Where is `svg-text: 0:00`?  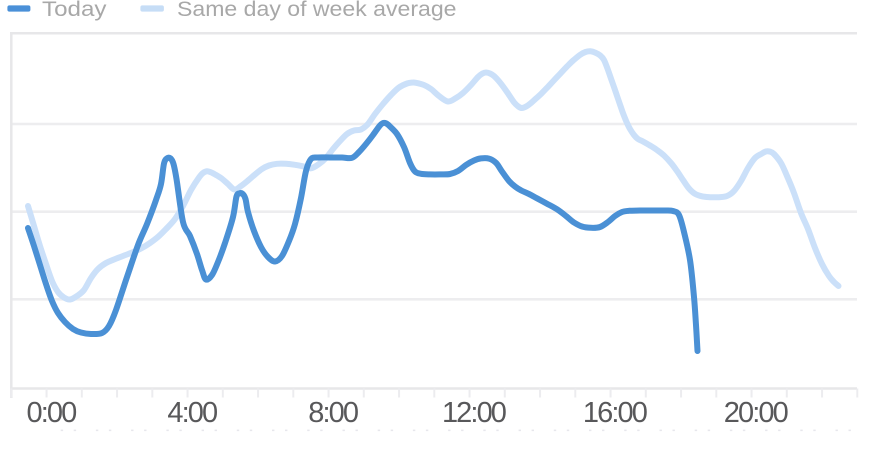 svg-text: 0:00 is located at coordinates (51, 413).